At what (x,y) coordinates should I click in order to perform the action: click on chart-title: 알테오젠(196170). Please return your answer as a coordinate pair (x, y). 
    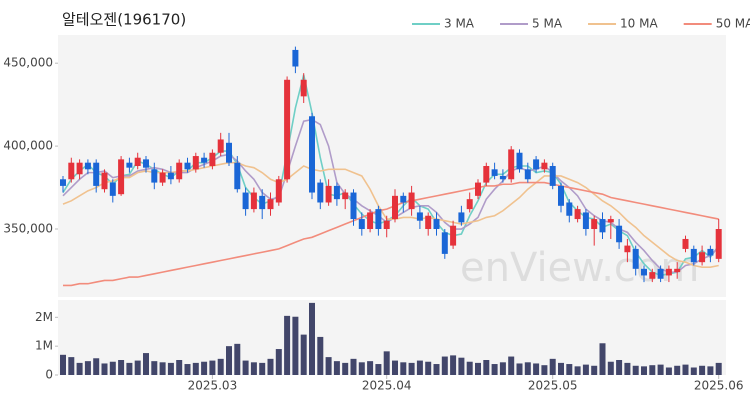
    Looking at the image, I should click on (124, 20).